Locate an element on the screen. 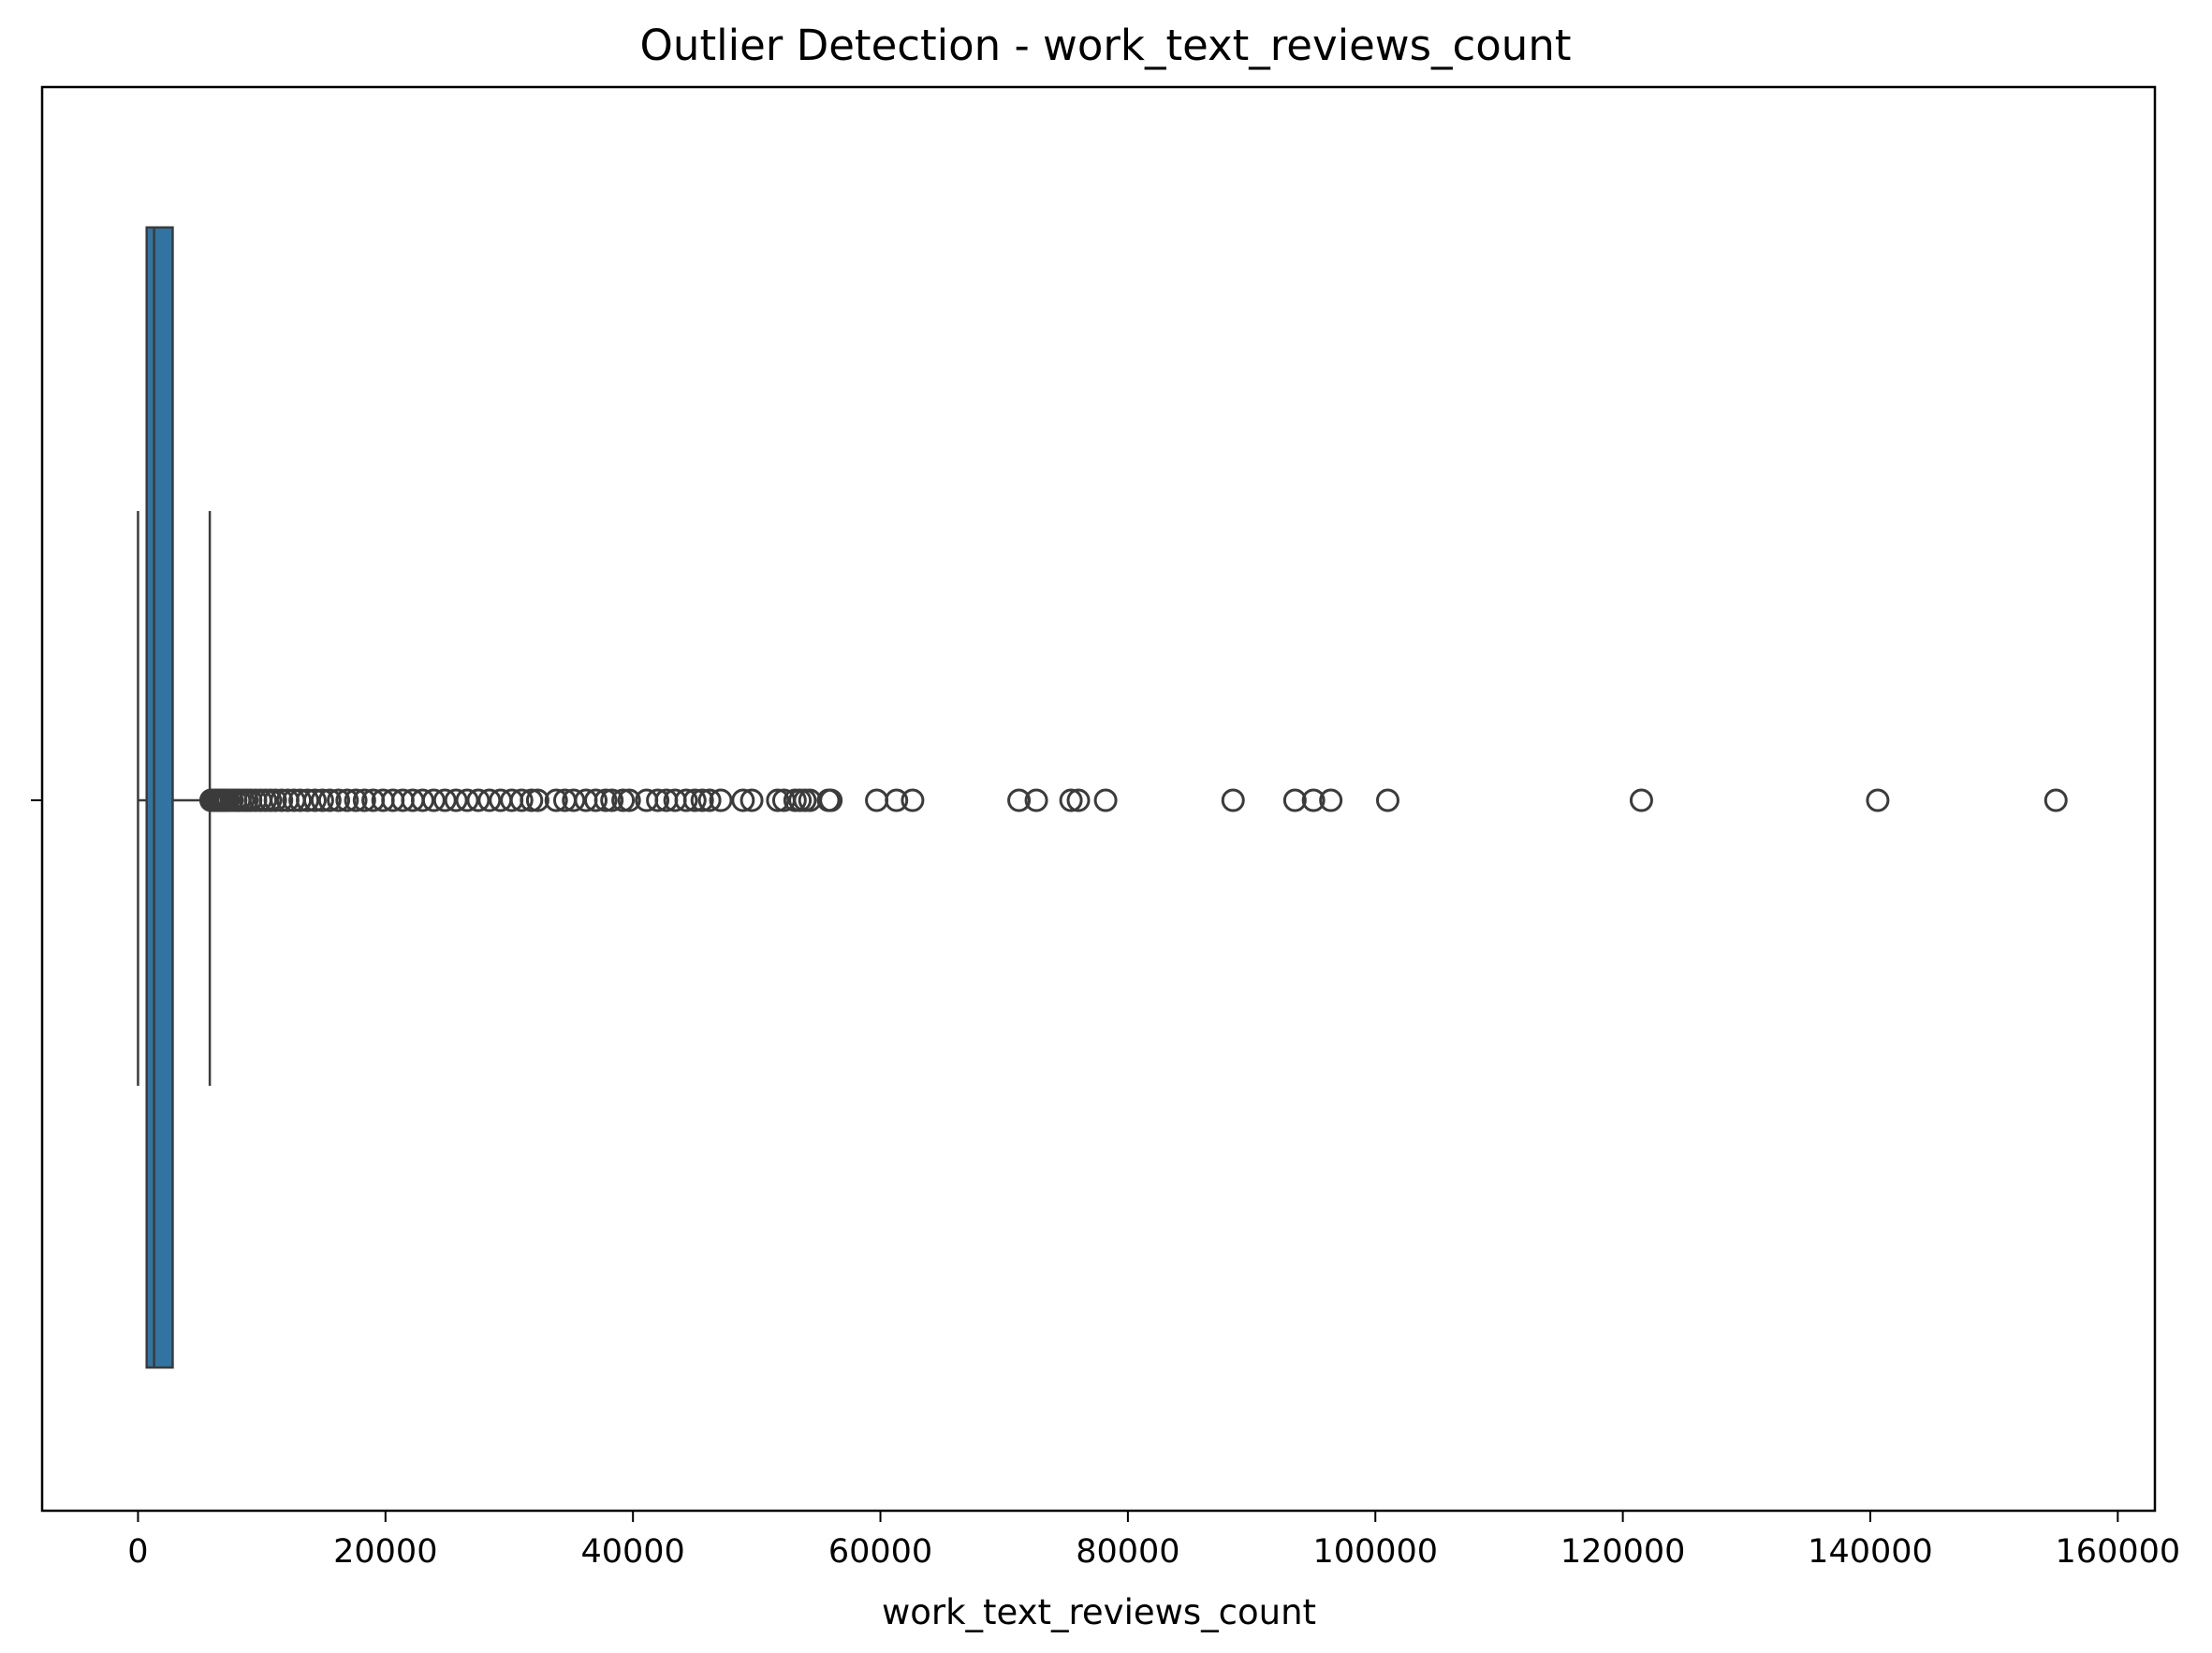  interquartile-box is located at coordinates (159, 798).